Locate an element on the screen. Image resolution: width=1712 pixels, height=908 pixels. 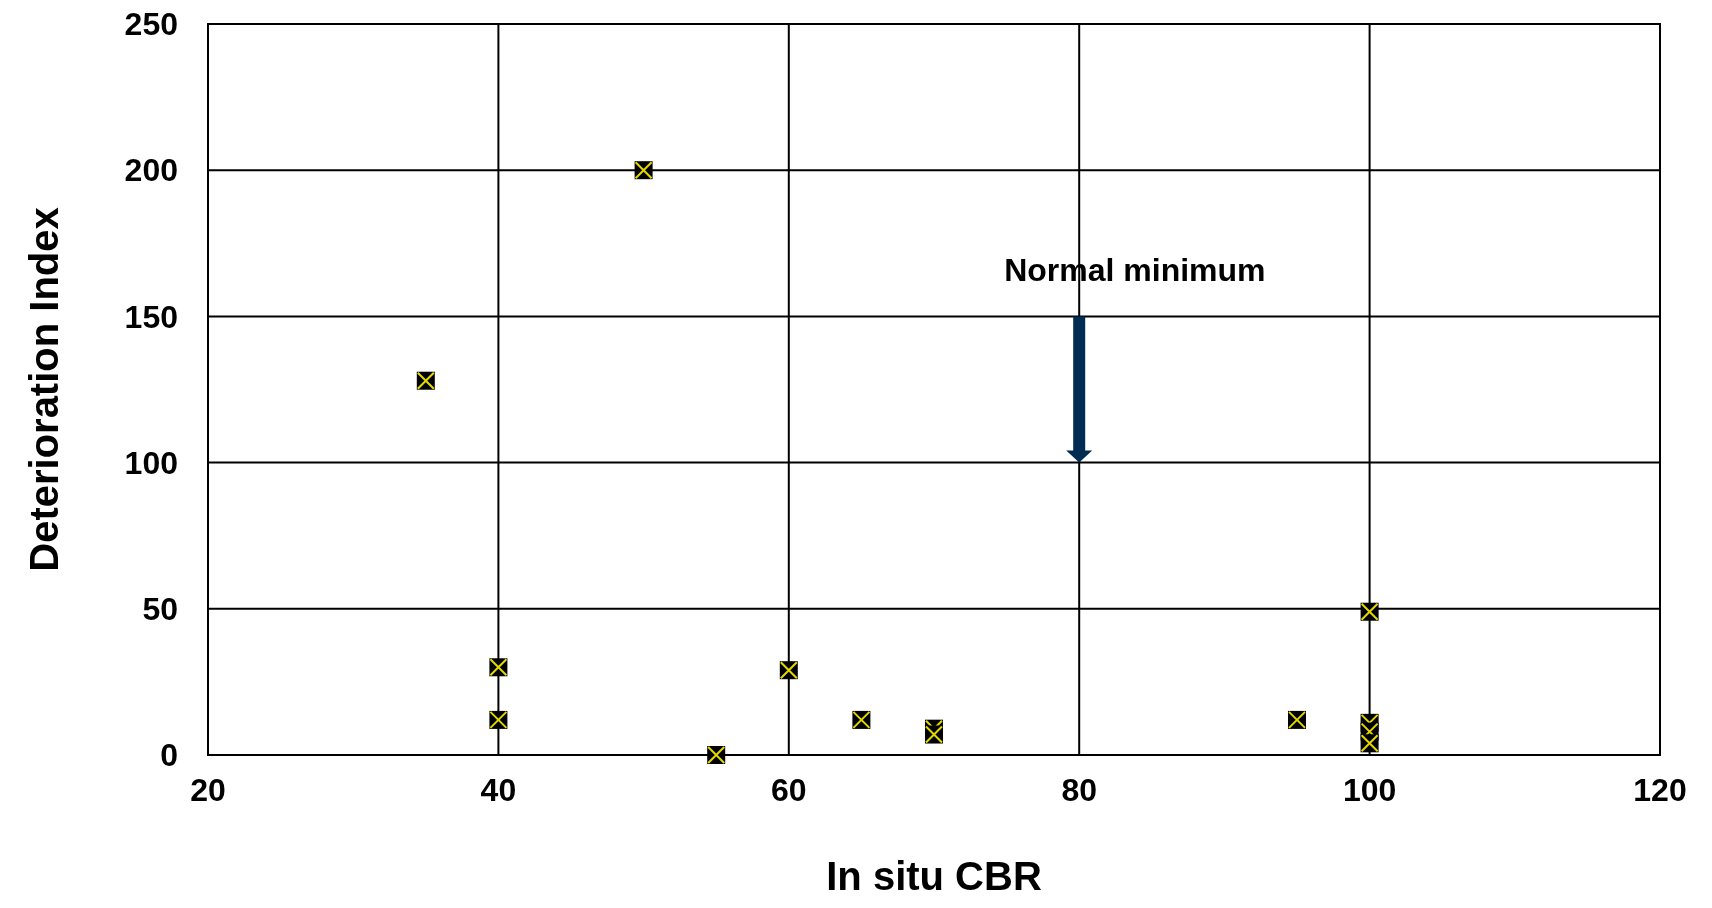
x-tick-label: 120 is located at coordinates (1660, 790).